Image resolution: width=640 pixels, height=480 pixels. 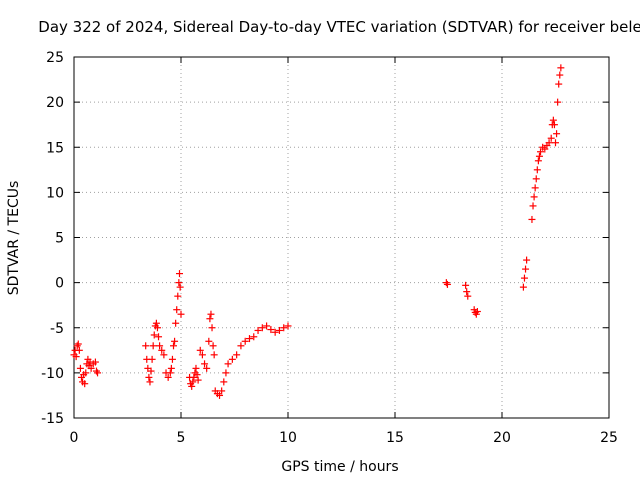 I want to click on x-tick-label: 10, so click(x=288, y=438).